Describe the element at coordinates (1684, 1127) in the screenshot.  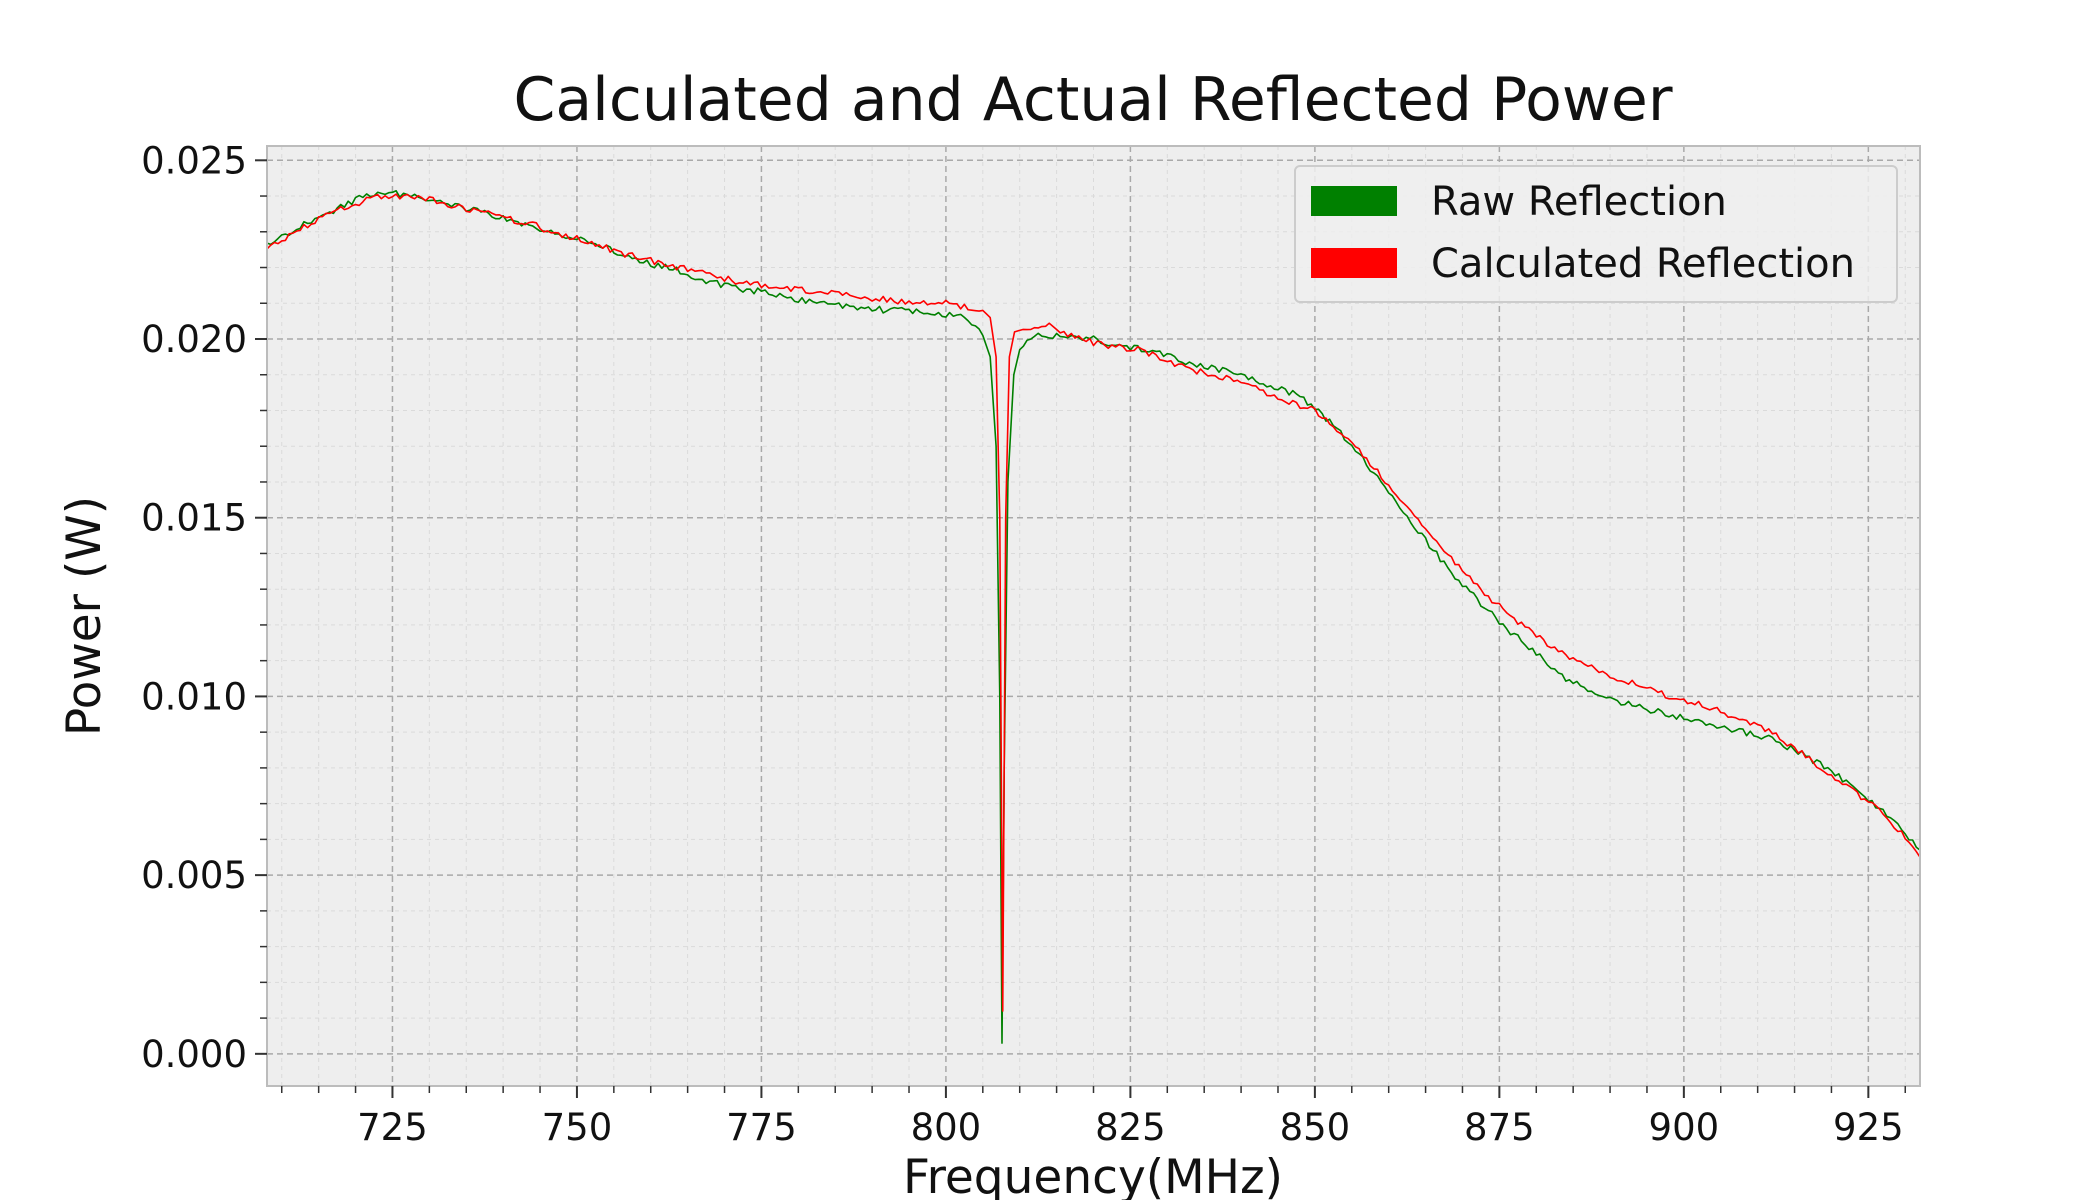
I see `x-tick-label: 900` at that location.